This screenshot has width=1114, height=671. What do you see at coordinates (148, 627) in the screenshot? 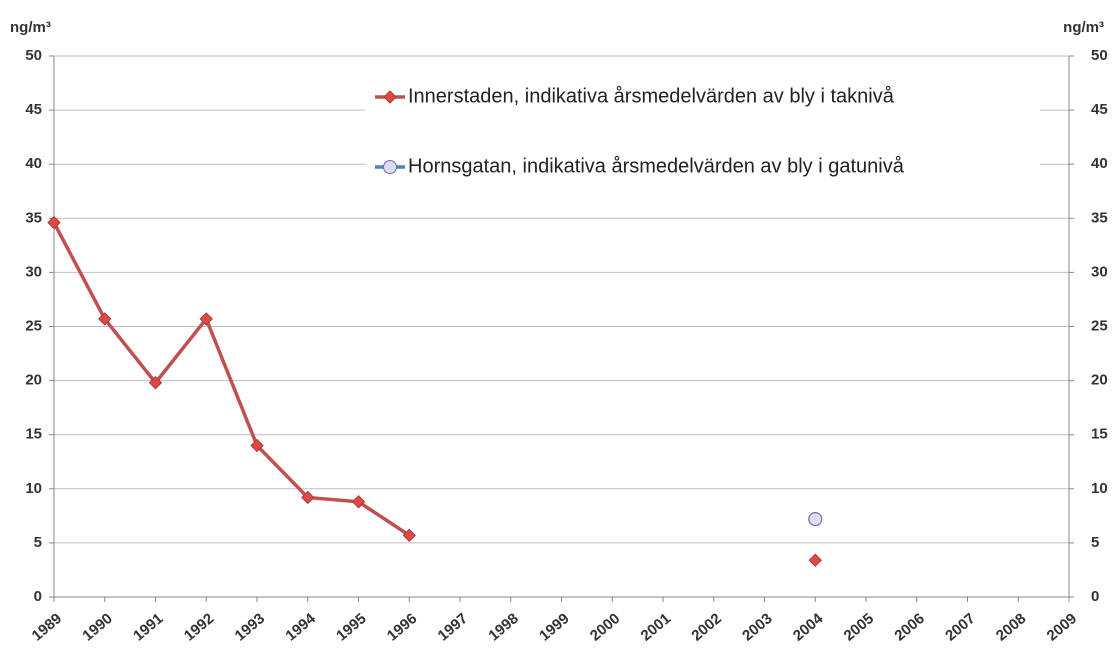
I see `x-tick-label: 1991` at bounding box center [148, 627].